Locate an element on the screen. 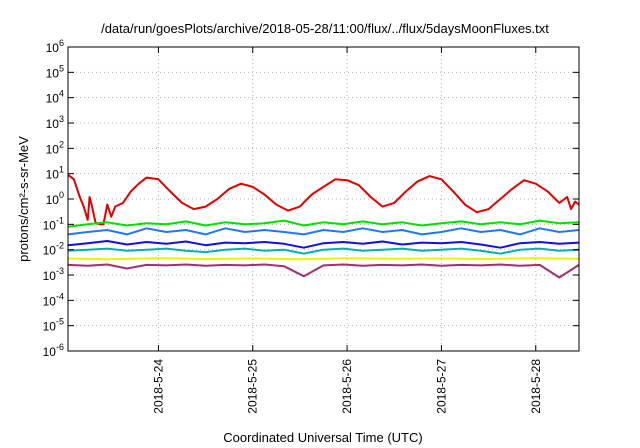 The width and height of the screenshot is (640, 448). y-tick-exponent: 5 is located at coordinates (61, 68).